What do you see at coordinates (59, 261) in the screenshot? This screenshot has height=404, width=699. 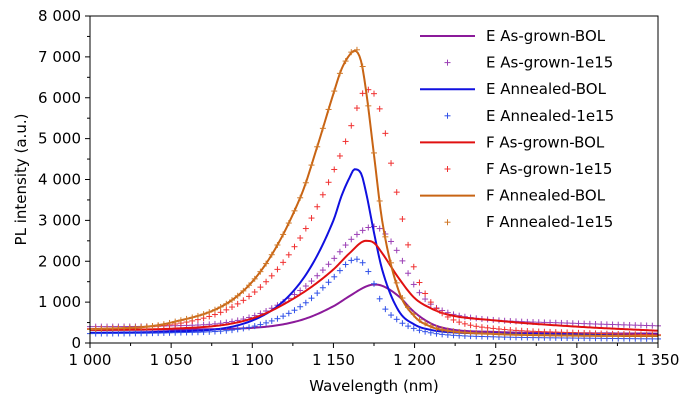 I see `y-tick-label: 2 000` at bounding box center [59, 261].